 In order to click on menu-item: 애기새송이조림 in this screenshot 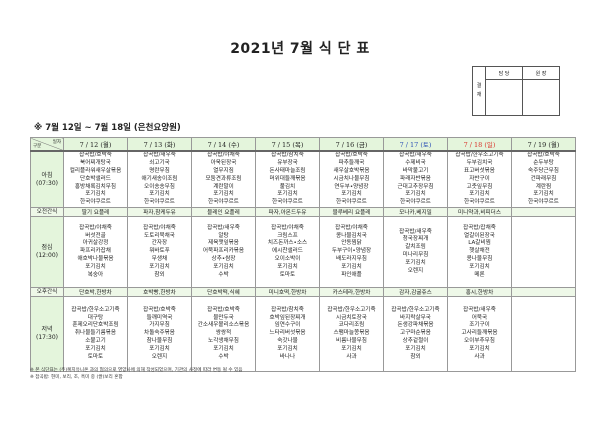, I will do `click(159, 178)`.